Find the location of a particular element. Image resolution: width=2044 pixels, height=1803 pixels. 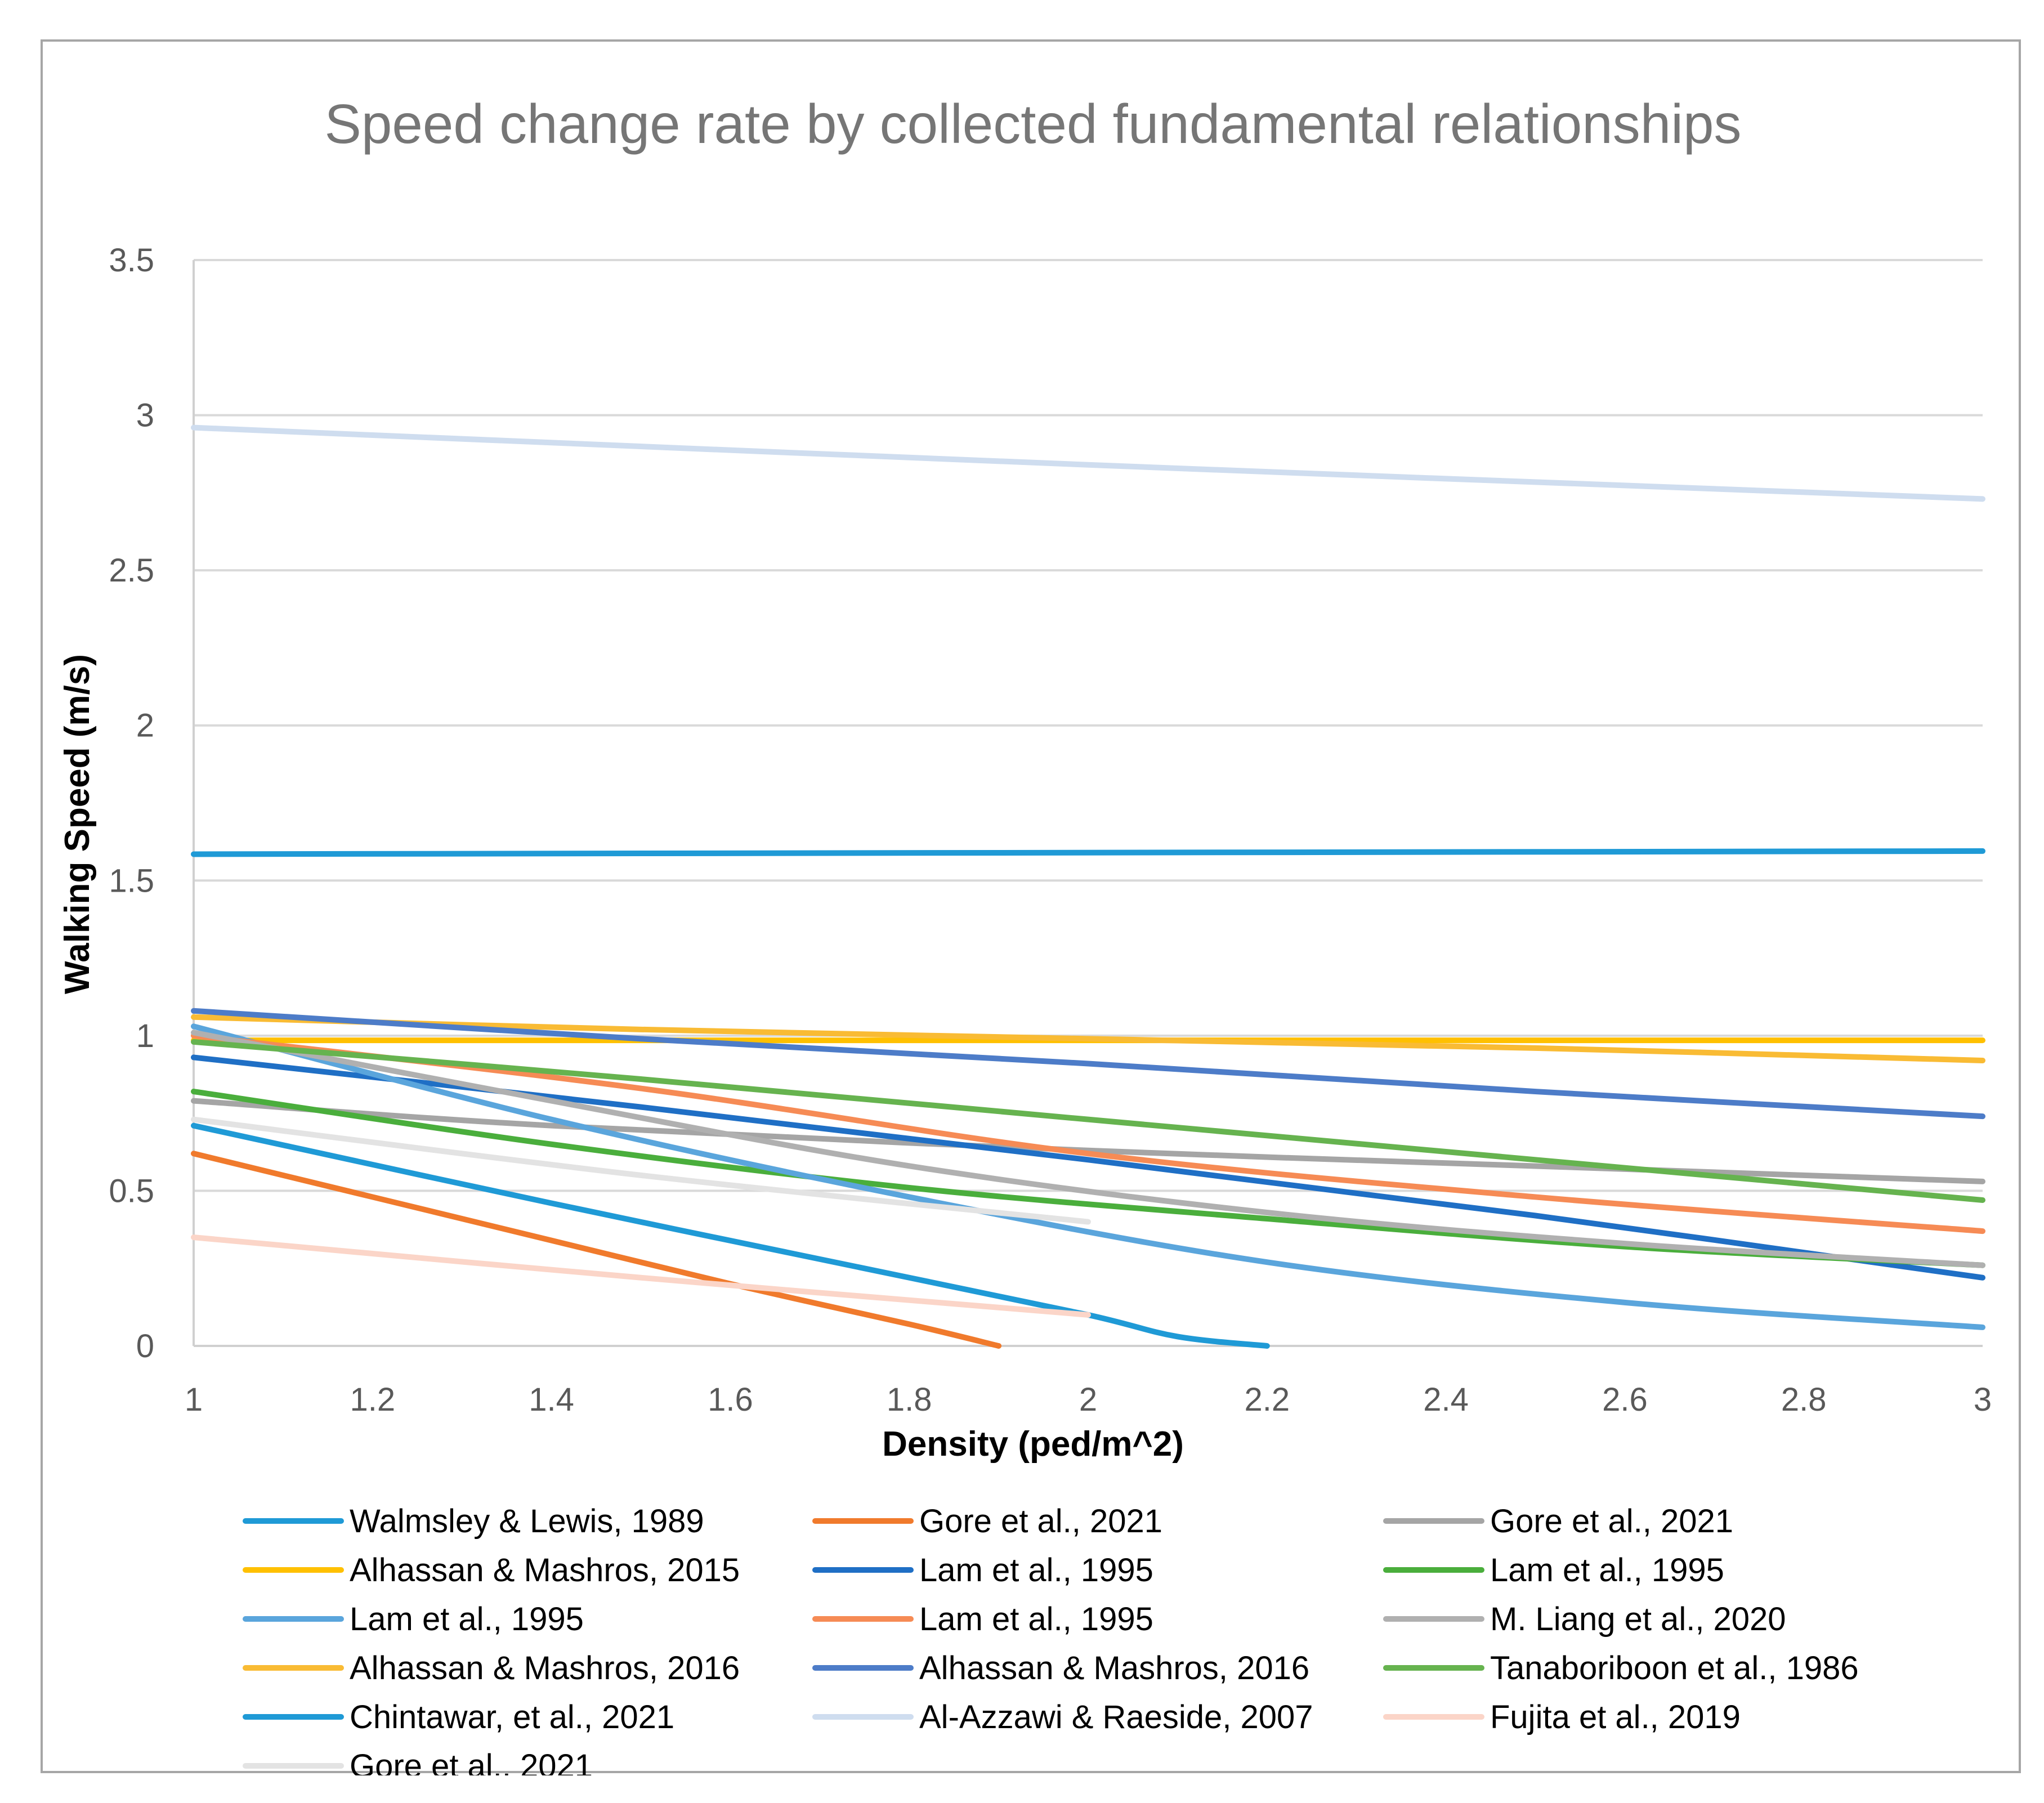

x-tick-label: 1.4 is located at coordinates (551, 1400).